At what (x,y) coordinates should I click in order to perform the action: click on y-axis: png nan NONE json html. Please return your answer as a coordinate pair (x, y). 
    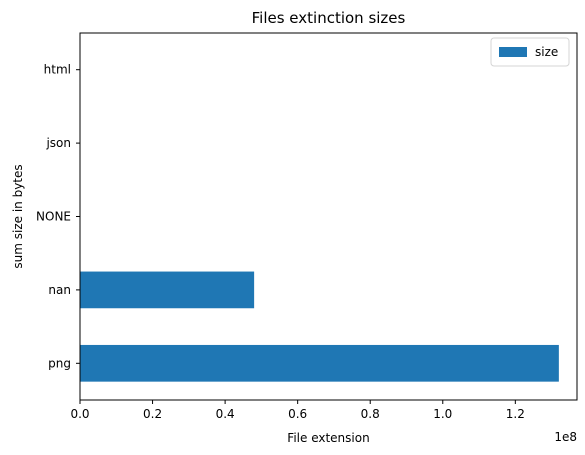
    Looking at the image, I should click on (58, 216).